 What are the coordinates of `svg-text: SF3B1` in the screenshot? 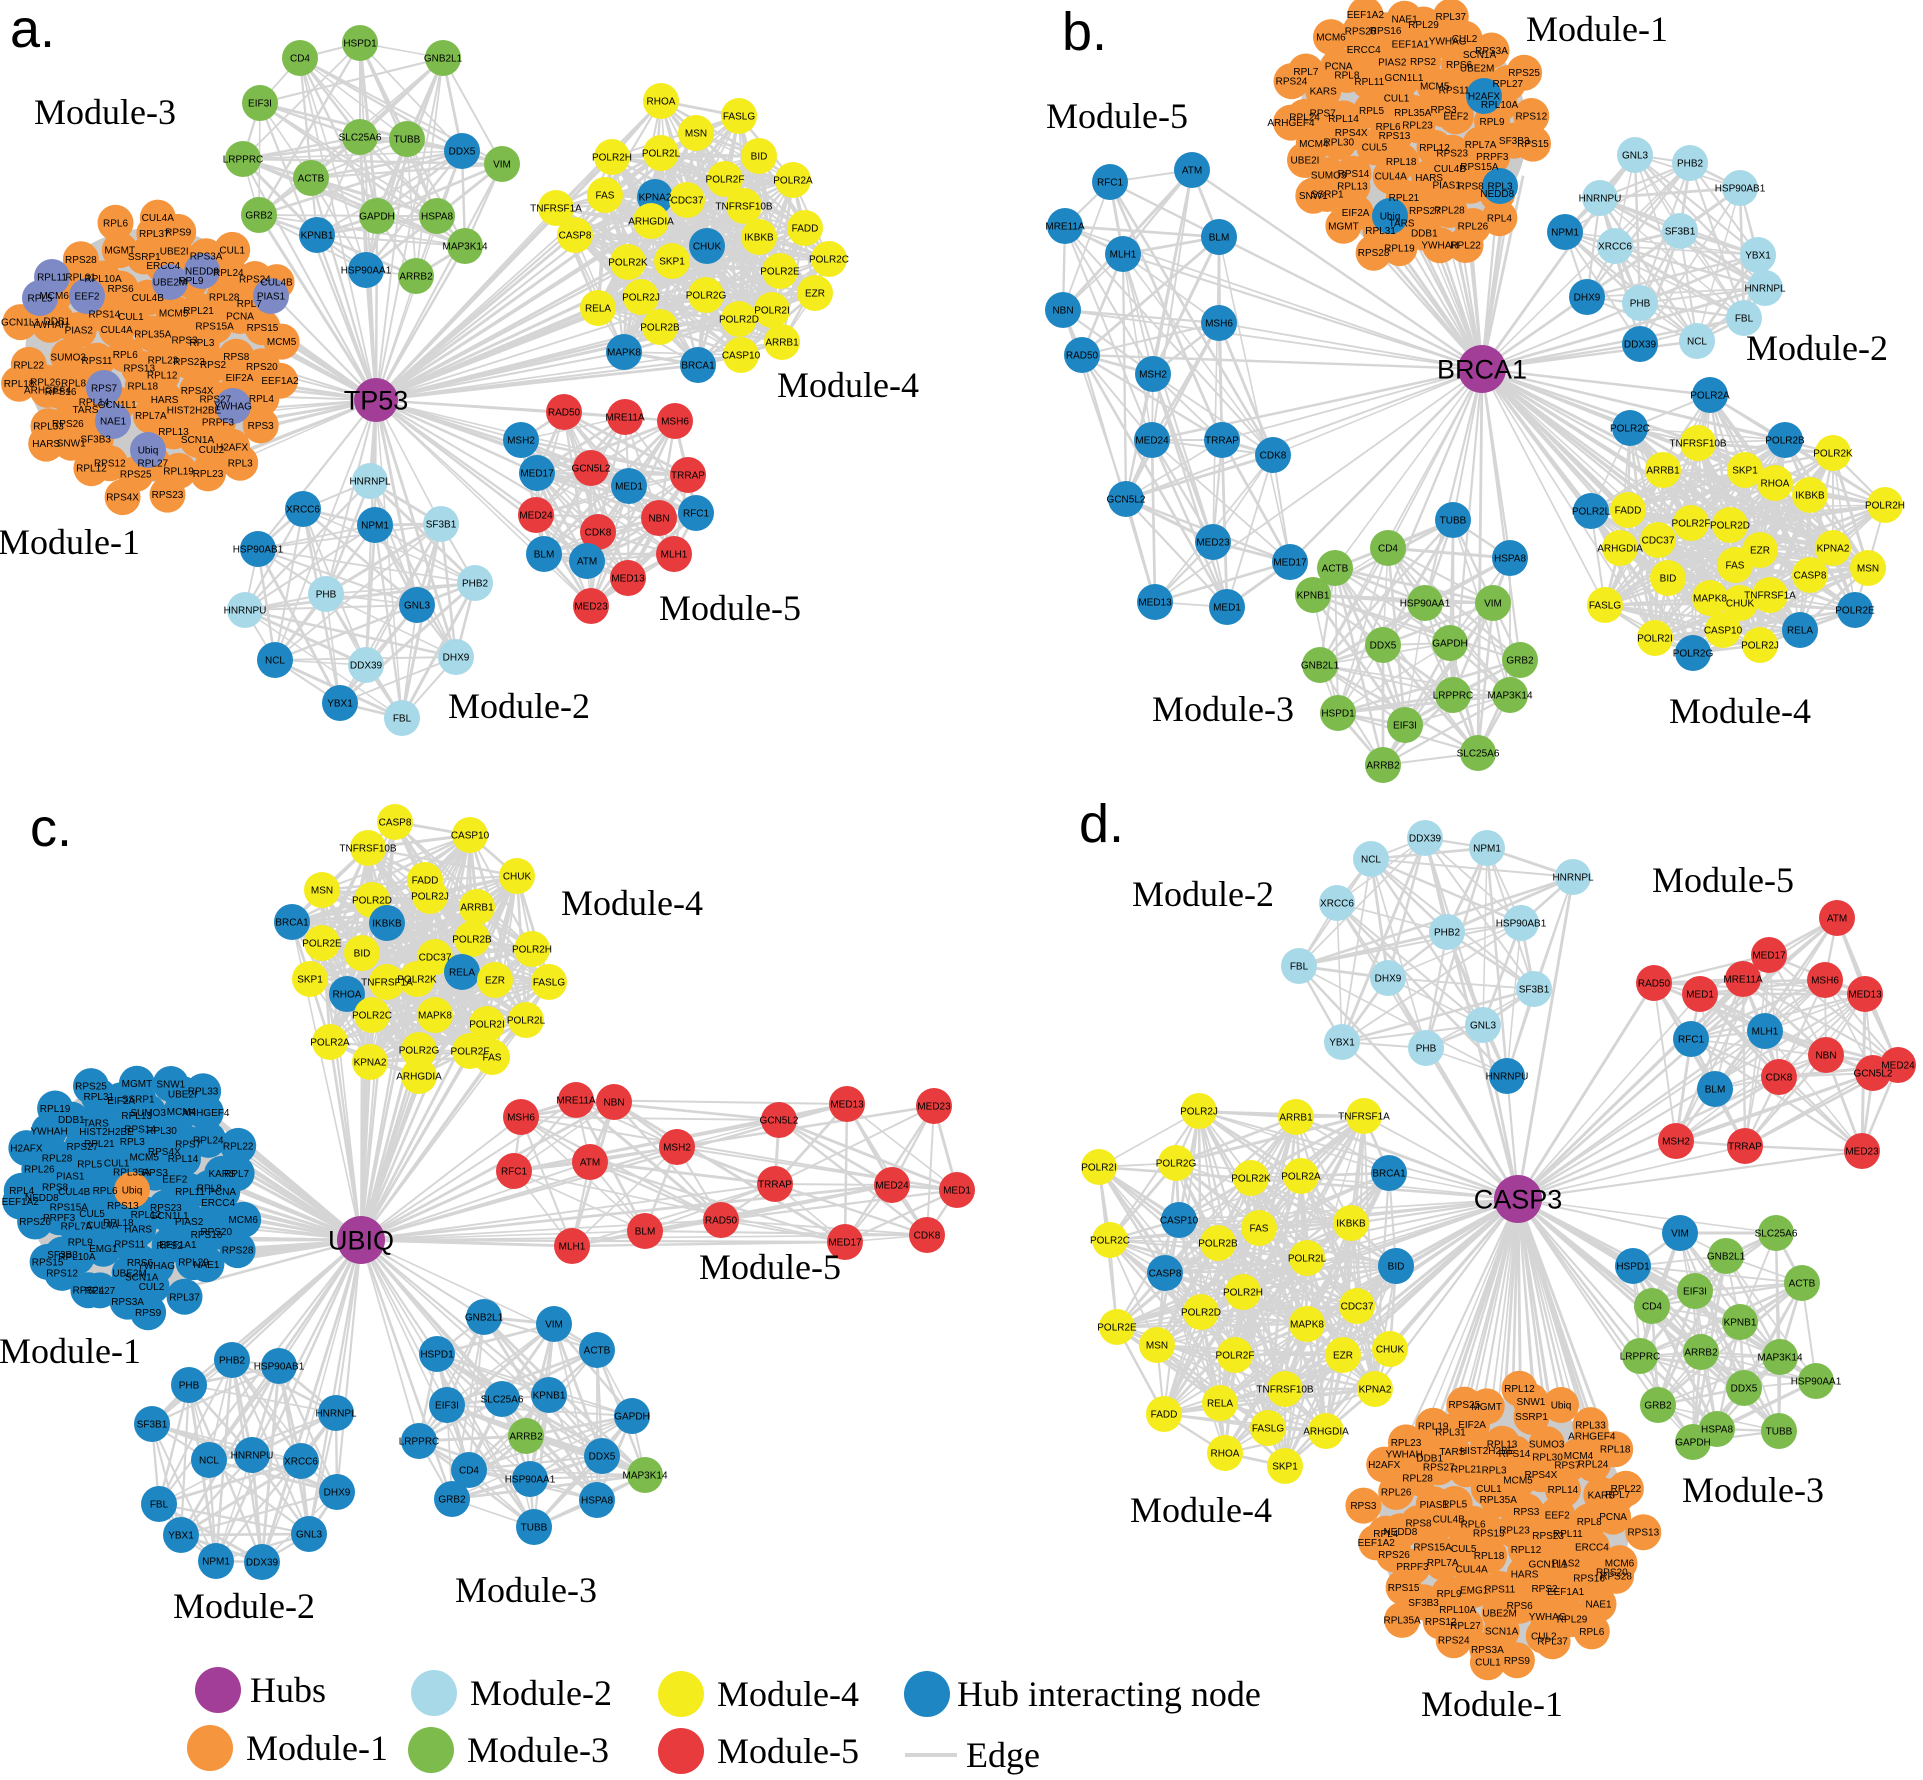 It's located at (1680, 232).